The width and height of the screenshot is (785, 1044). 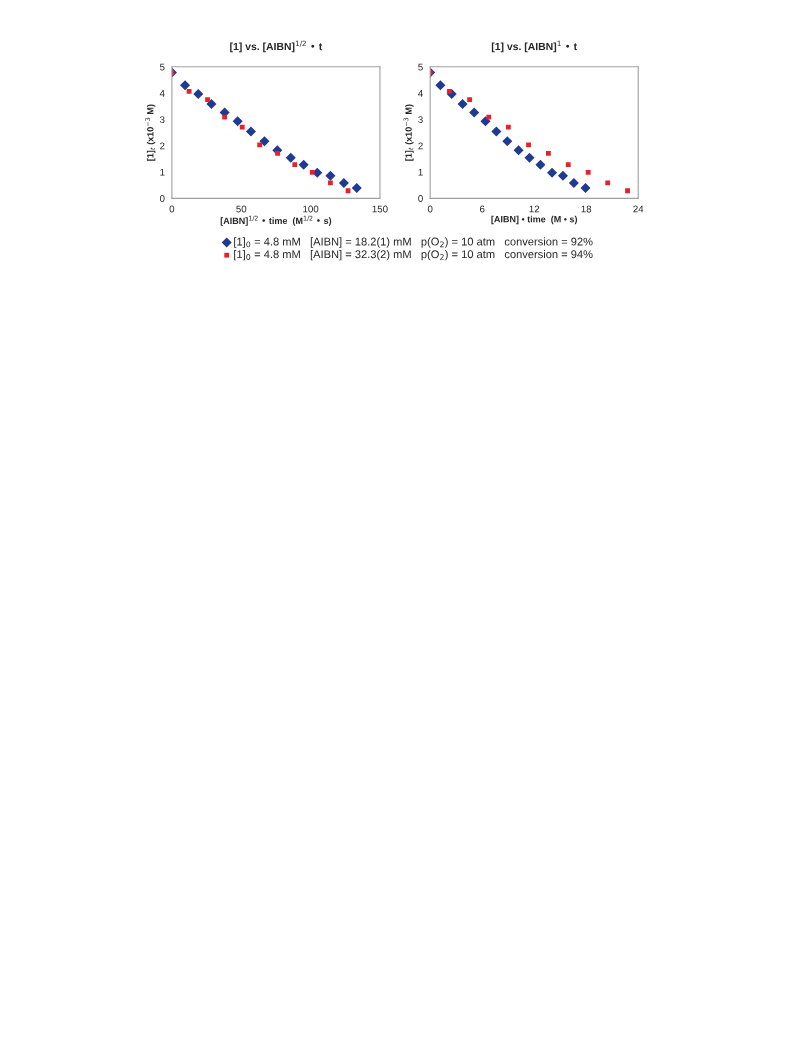 I want to click on x-tick-label: 24, so click(x=638, y=209).